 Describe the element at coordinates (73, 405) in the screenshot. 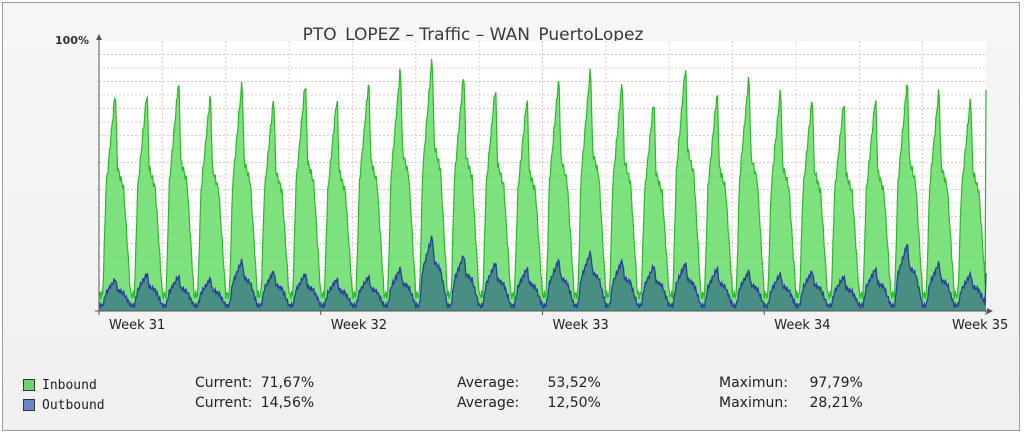

I see `legend-label-outbound: Outbound` at that location.